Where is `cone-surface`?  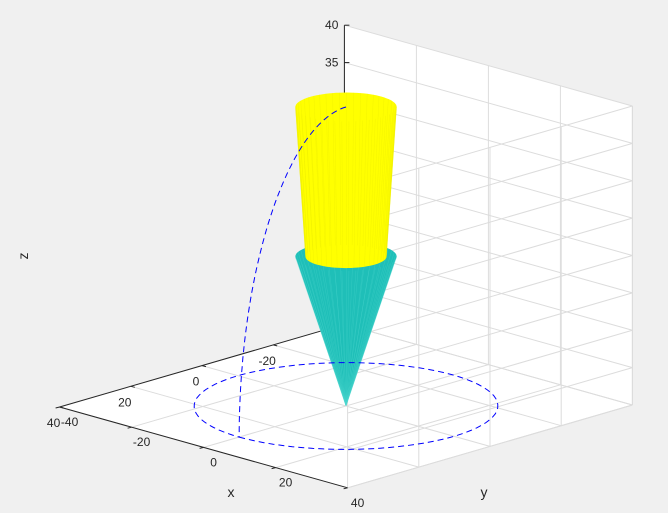 cone-surface is located at coordinates (346, 331).